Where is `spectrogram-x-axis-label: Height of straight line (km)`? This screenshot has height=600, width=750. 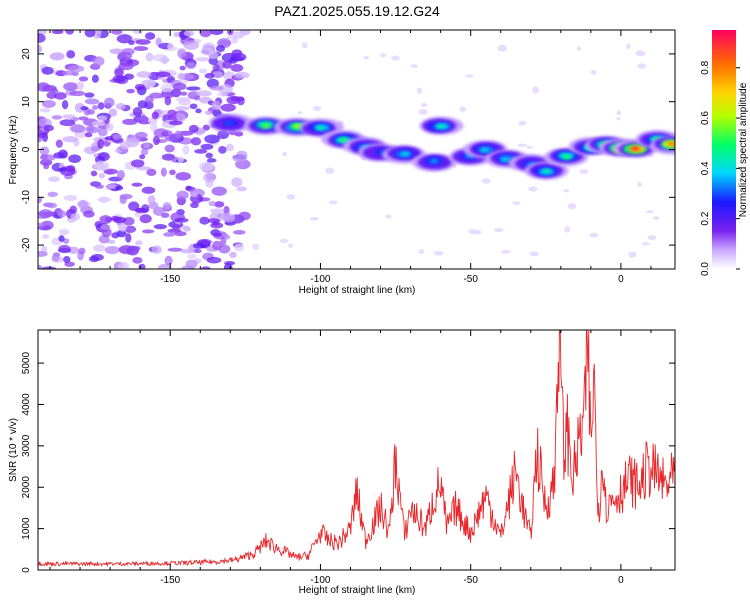 spectrogram-x-axis-label: Height of straight line (km) is located at coordinates (357, 290).